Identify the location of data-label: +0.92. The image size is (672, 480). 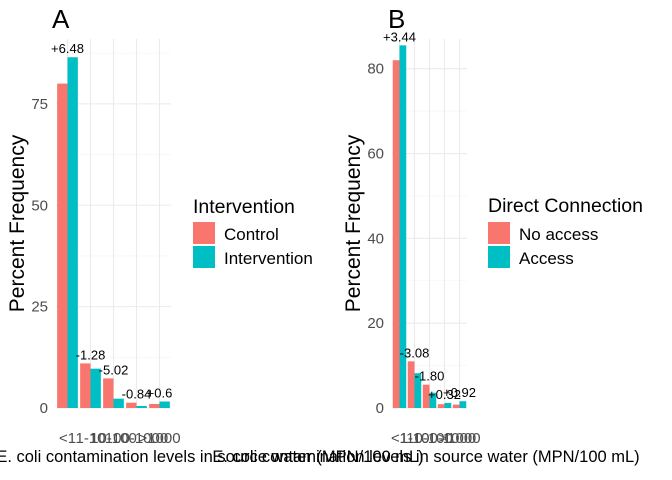
(459, 392).